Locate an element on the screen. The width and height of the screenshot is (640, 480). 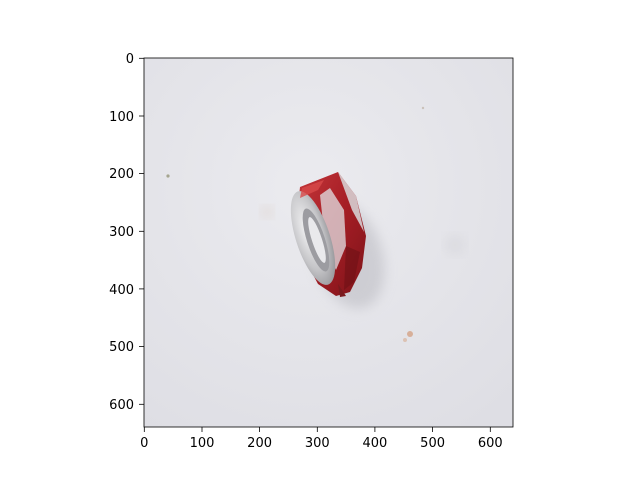
x-tick-label: 300 is located at coordinates (317, 443).